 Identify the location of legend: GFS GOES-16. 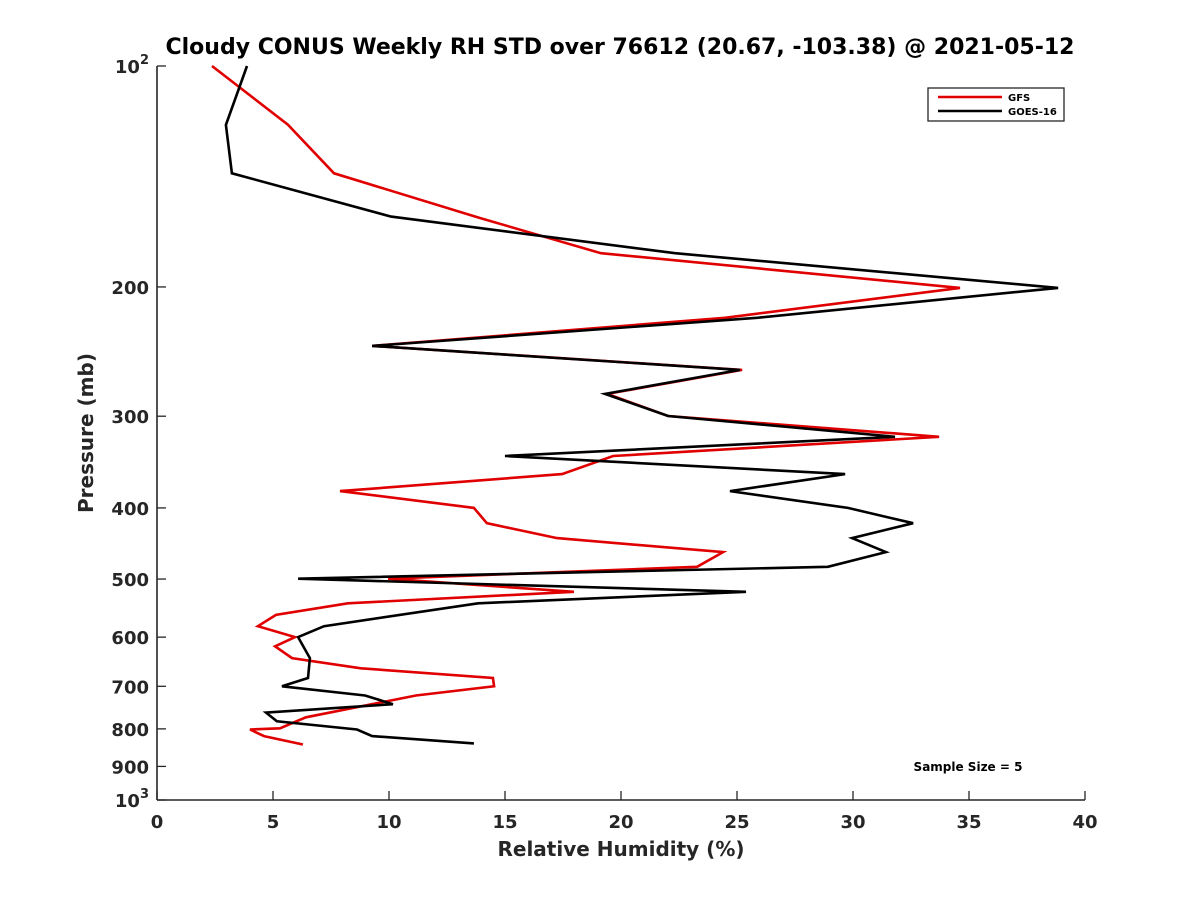
(996, 104).